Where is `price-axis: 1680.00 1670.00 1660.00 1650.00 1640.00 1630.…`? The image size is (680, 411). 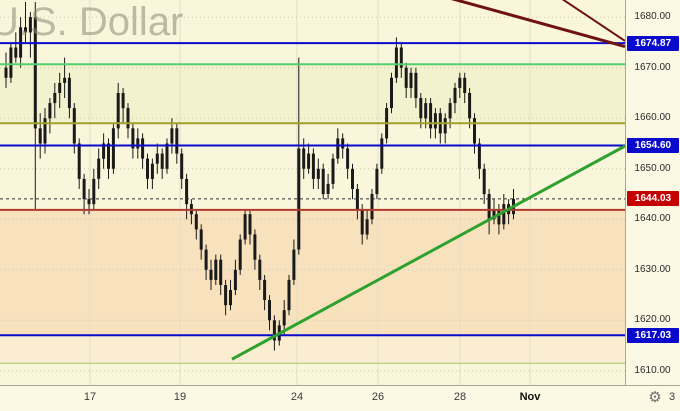 price-axis: 1680.00 1670.00 1660.00 1650.00 1640.00 1630.… is located at coordinates (652, 192).